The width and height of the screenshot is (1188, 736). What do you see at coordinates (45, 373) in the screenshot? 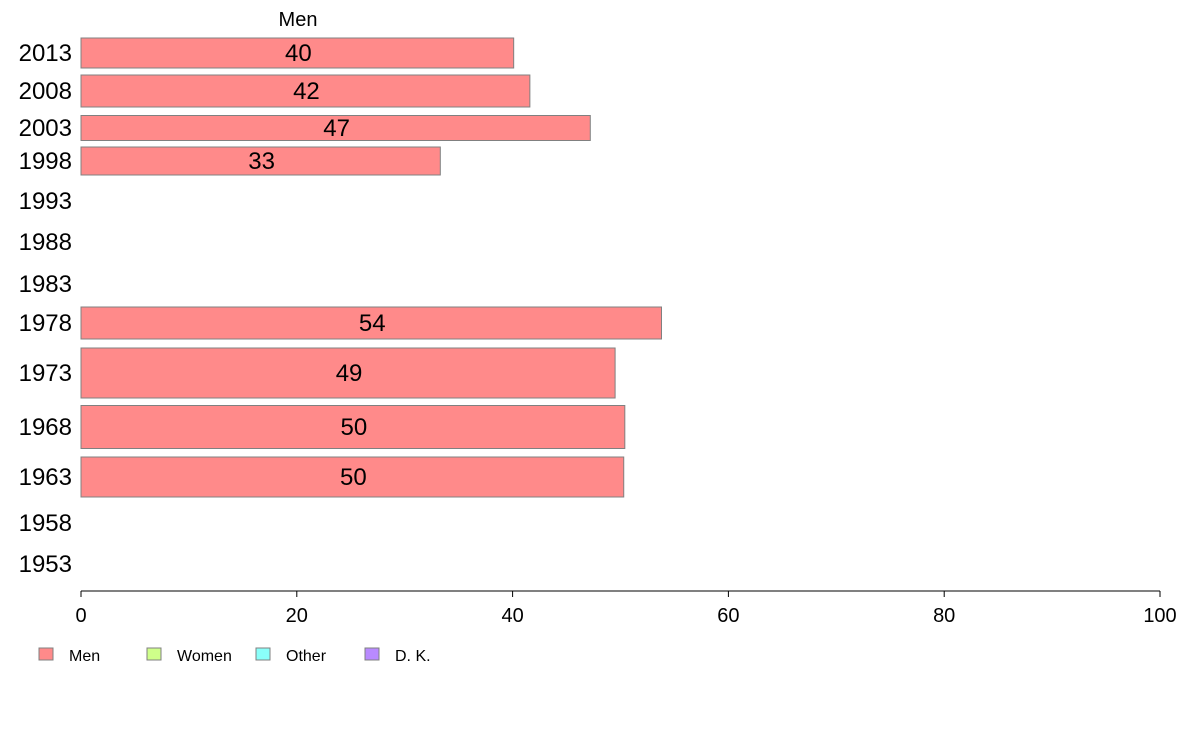
I see `year-label-1973: 1973` at bounding box center [45, 373].